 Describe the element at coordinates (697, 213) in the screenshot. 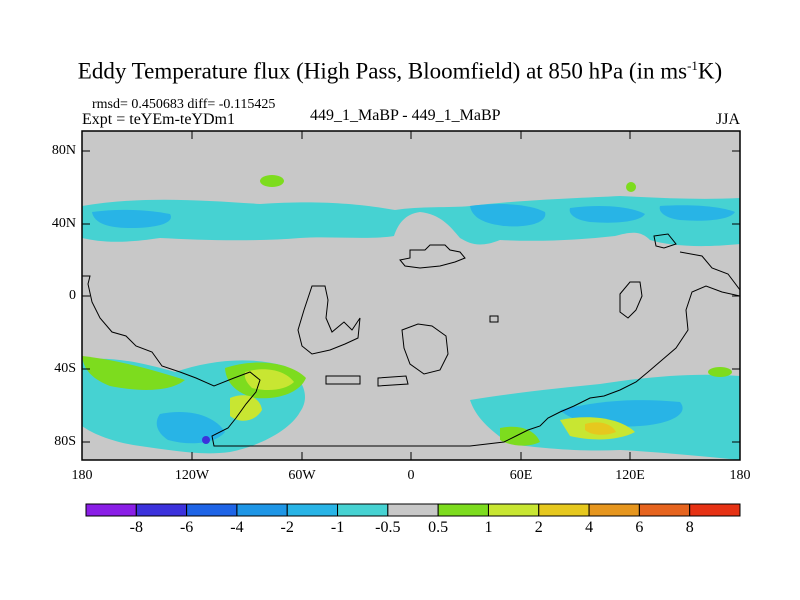

I see `contour-patch-north-d` at that location.